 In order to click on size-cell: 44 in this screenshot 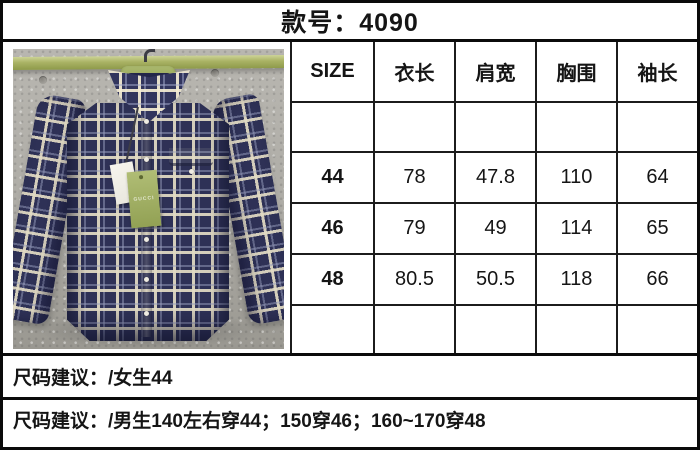, I will do `click(332, 177)`.